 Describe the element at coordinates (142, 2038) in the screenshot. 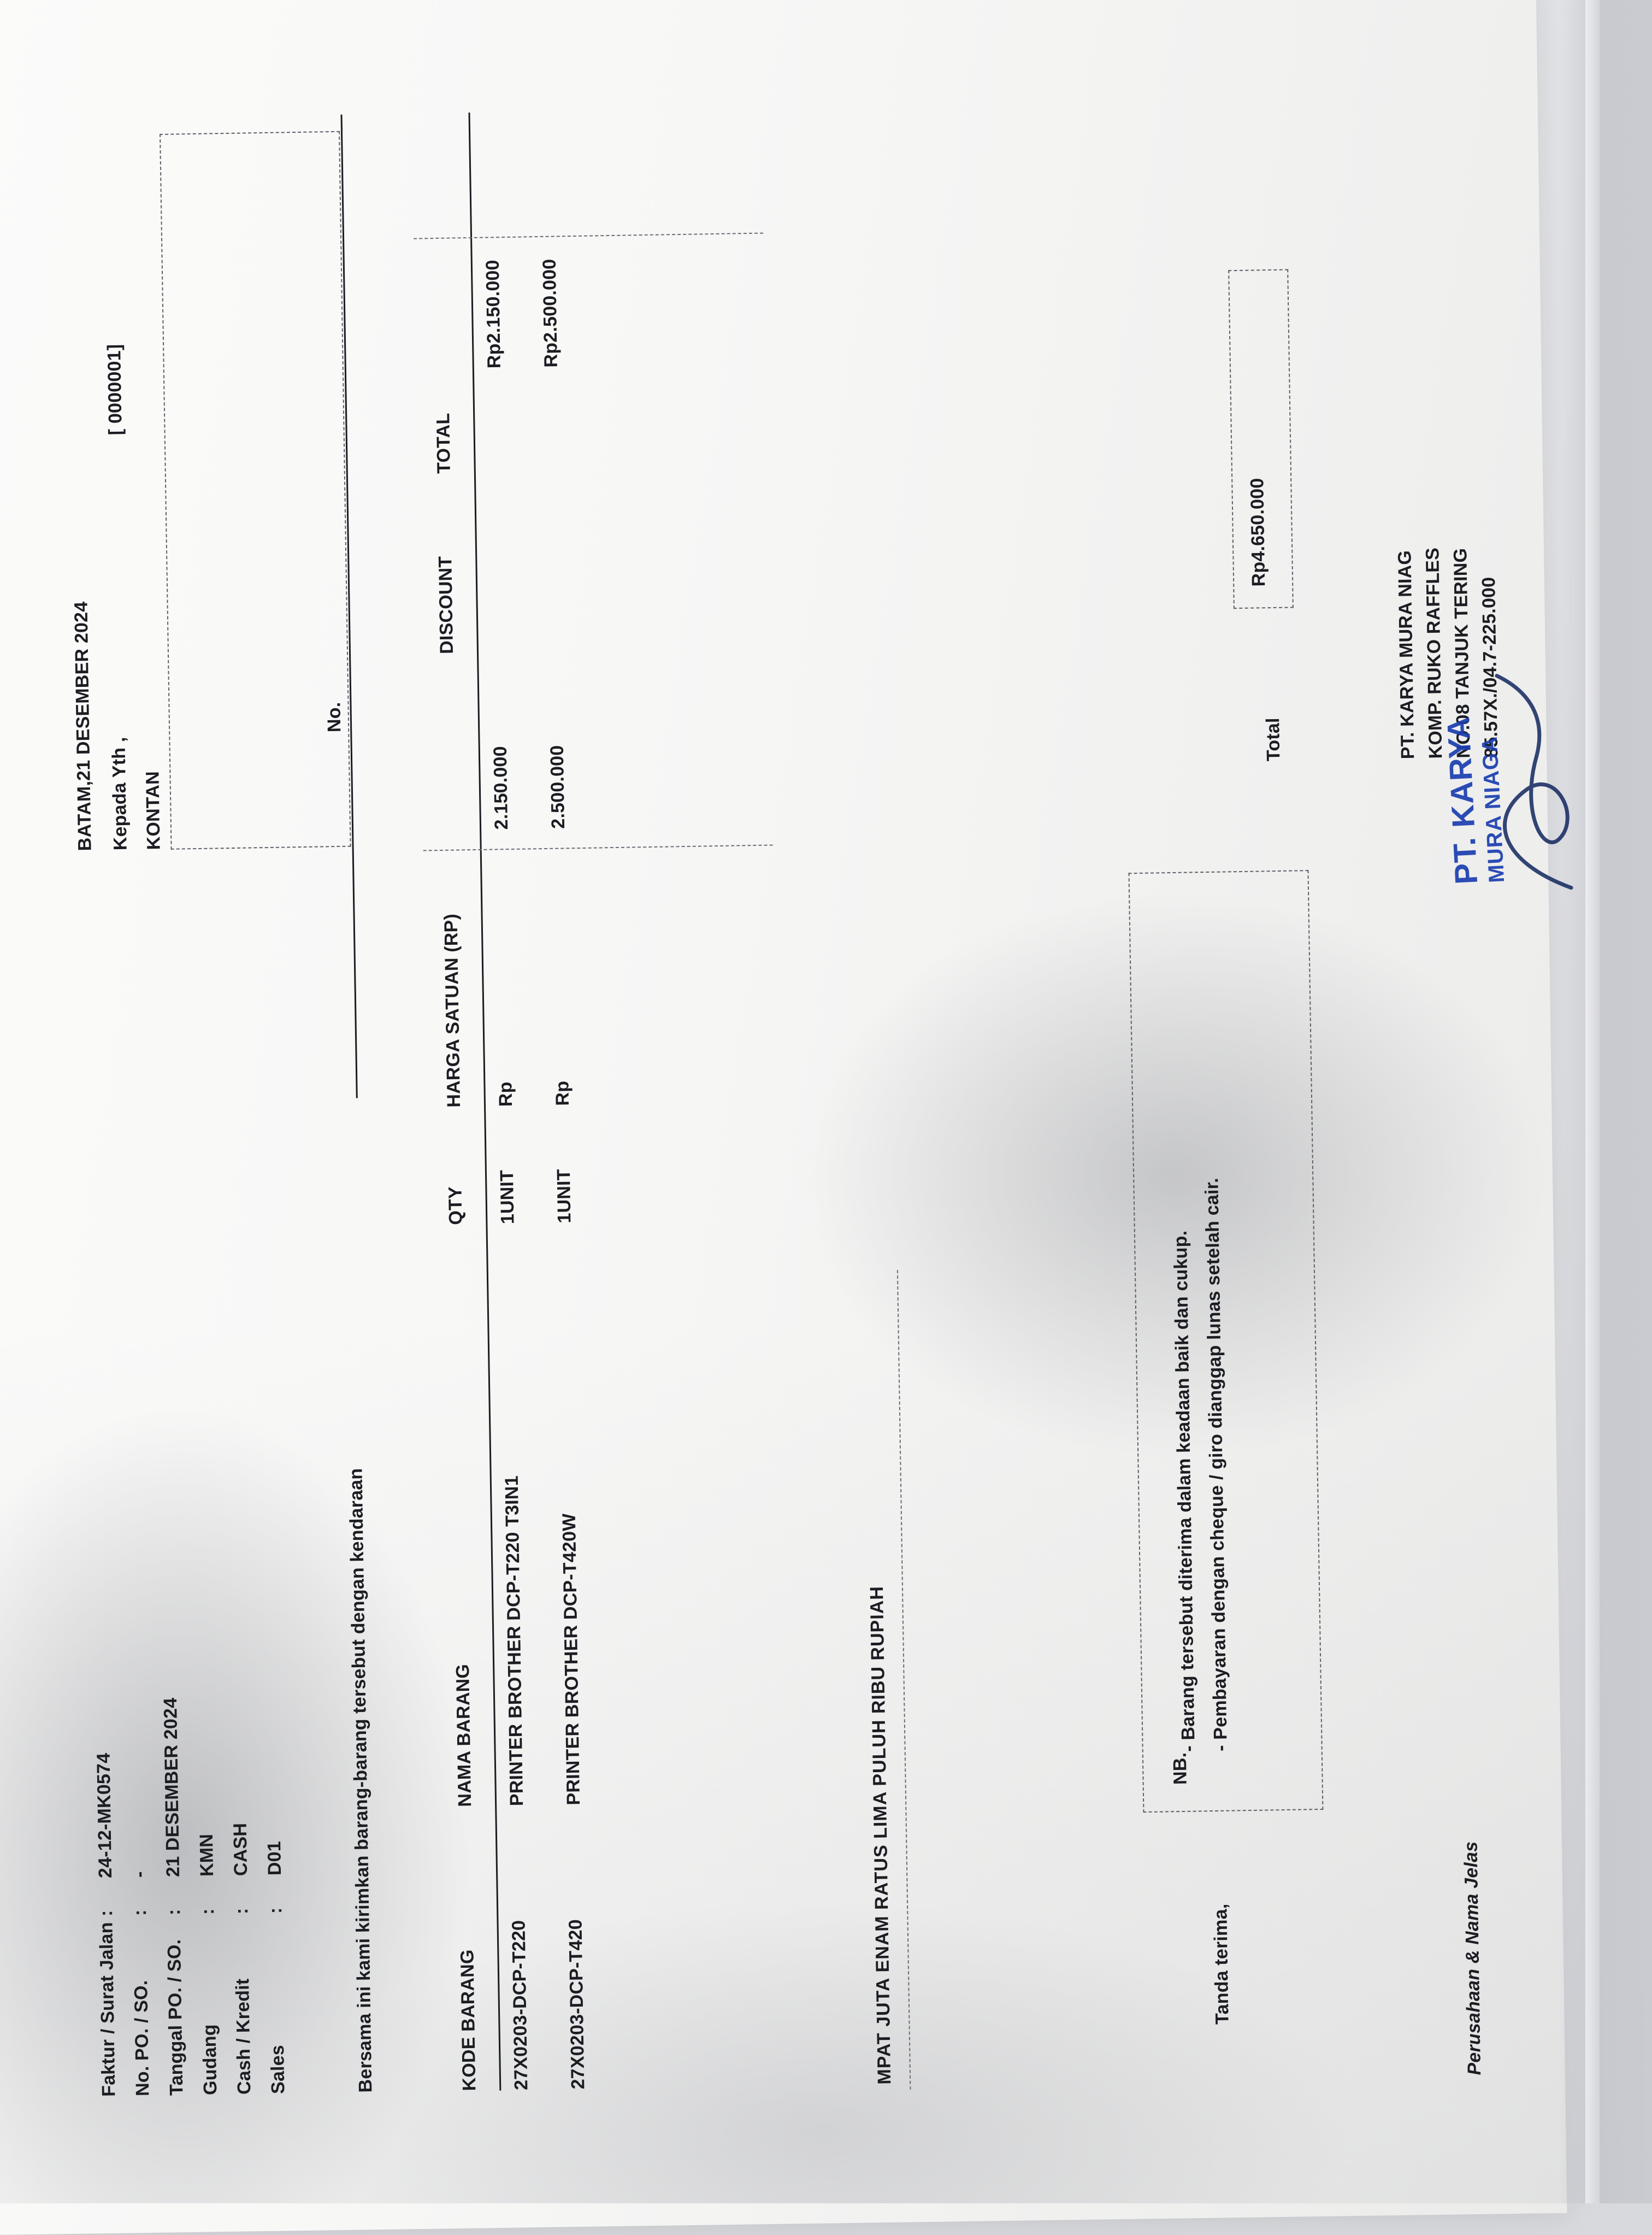

I see `field-no-po-so-label: No. PO. / SO.` at that location.